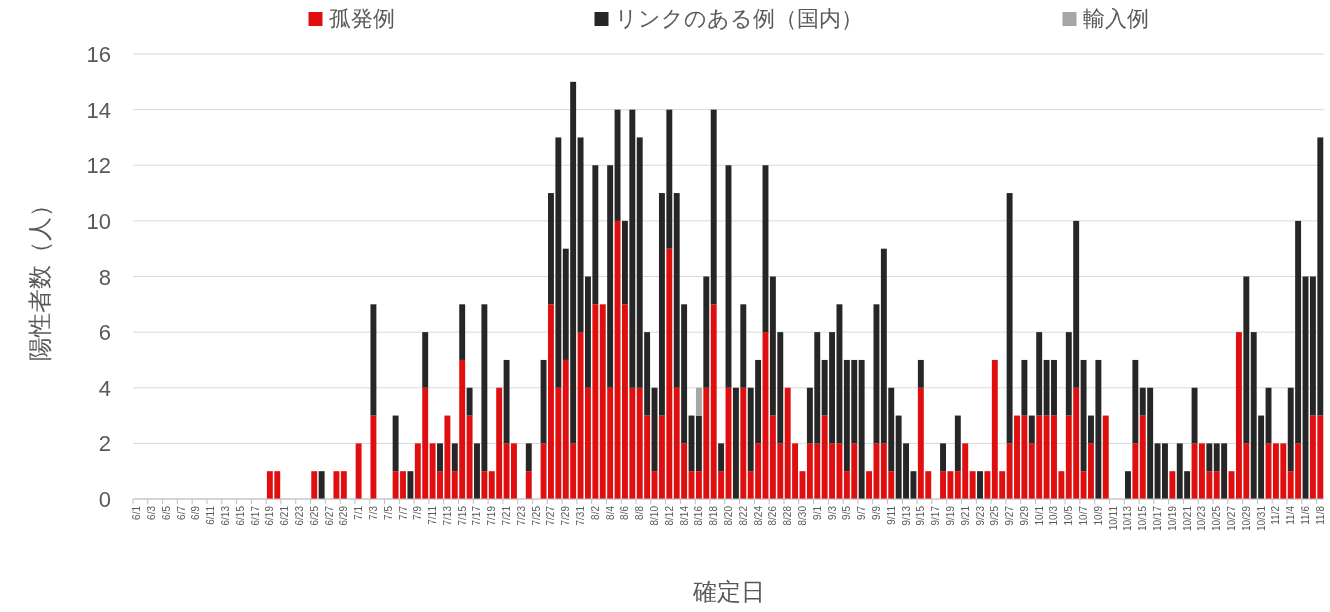  What do you see at coordinates (773, 515) in the screenshot?
I see `x-tick-label: 8/26` at bounding box center [773, 515].